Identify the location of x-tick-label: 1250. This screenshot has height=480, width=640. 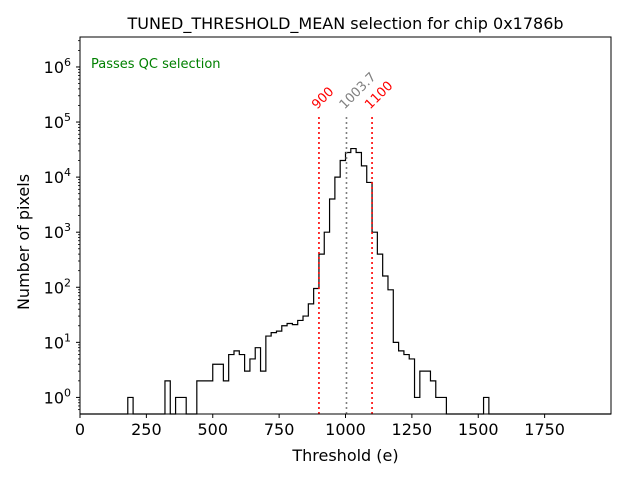
(412, 429).